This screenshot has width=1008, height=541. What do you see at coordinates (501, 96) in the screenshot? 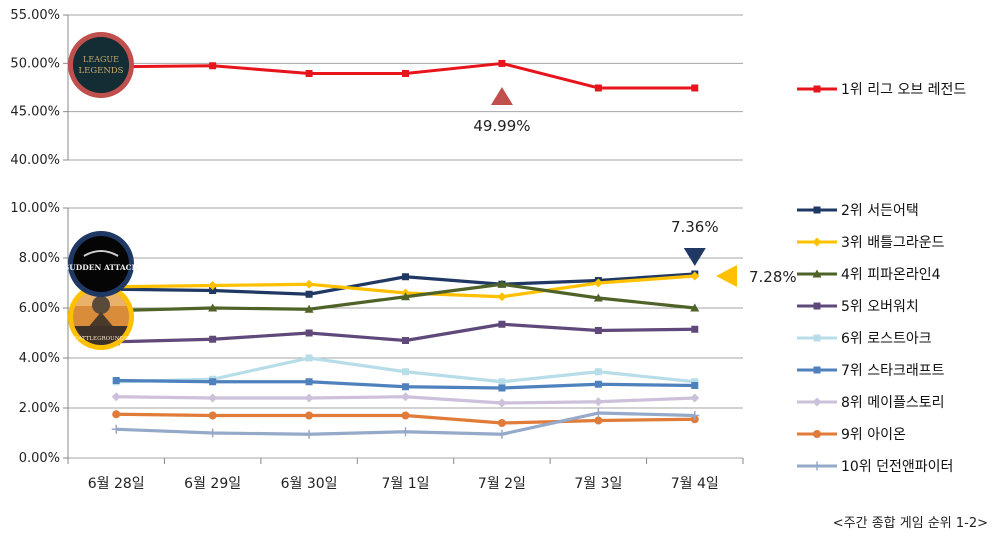
I see `annotation-marker-up` at bounding box center [501, 96].